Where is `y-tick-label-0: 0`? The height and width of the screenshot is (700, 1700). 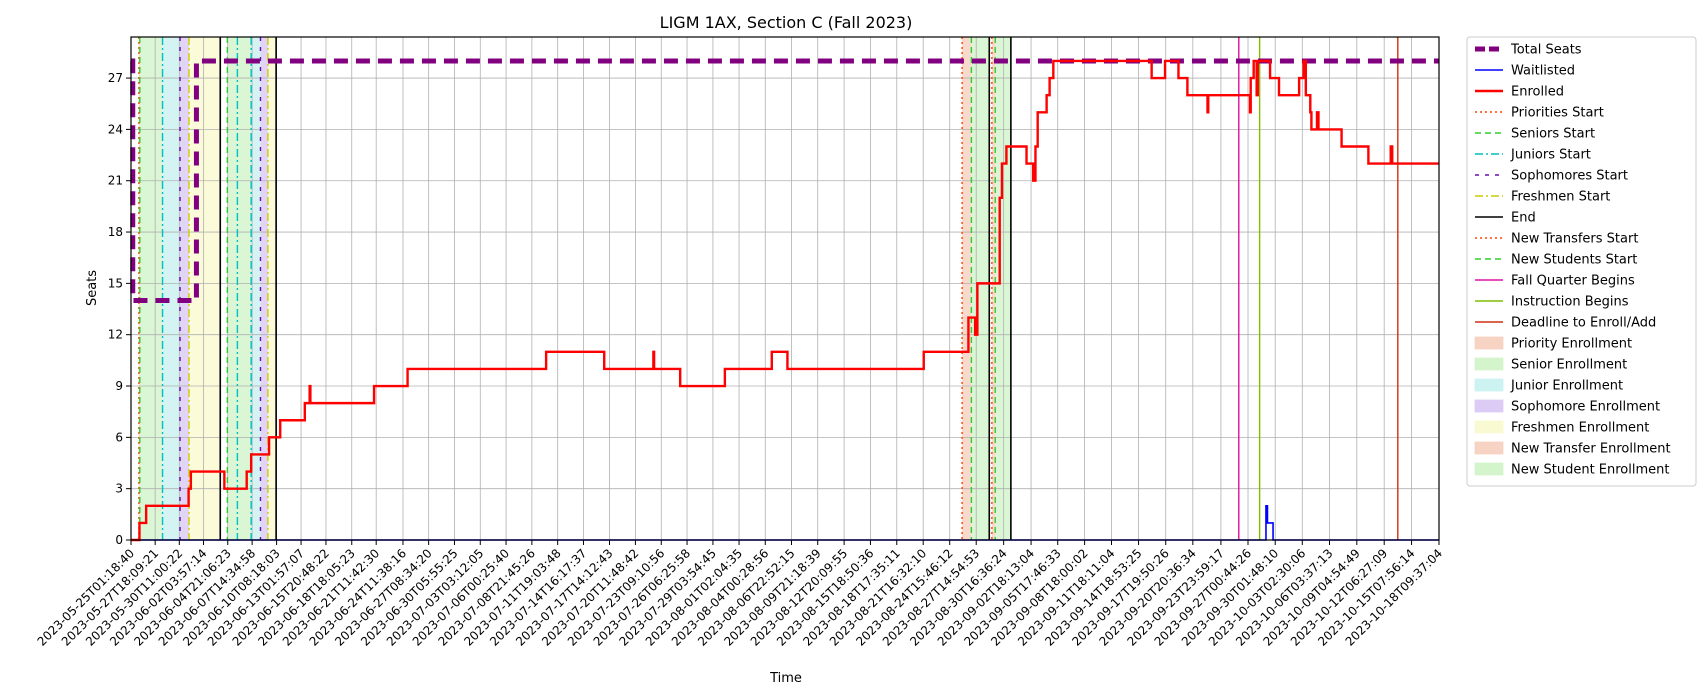
y-tick-label-0: 0 is located at coordinates (119, 540).